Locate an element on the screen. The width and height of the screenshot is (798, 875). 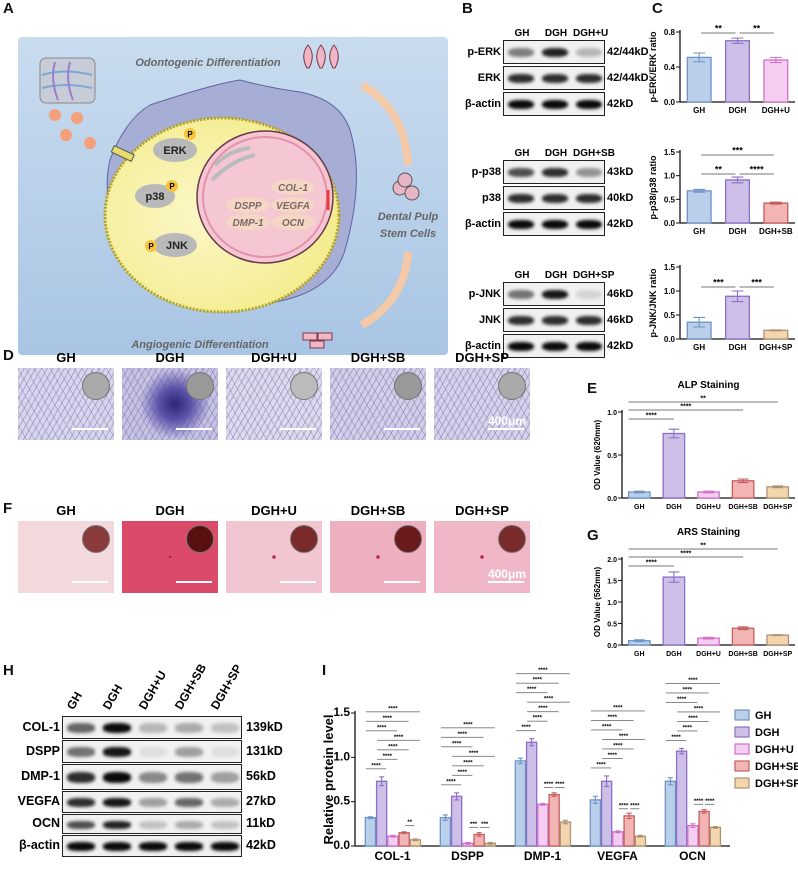
y-axis-label: OD Value (620mm) is located at coordinates (597, 455).